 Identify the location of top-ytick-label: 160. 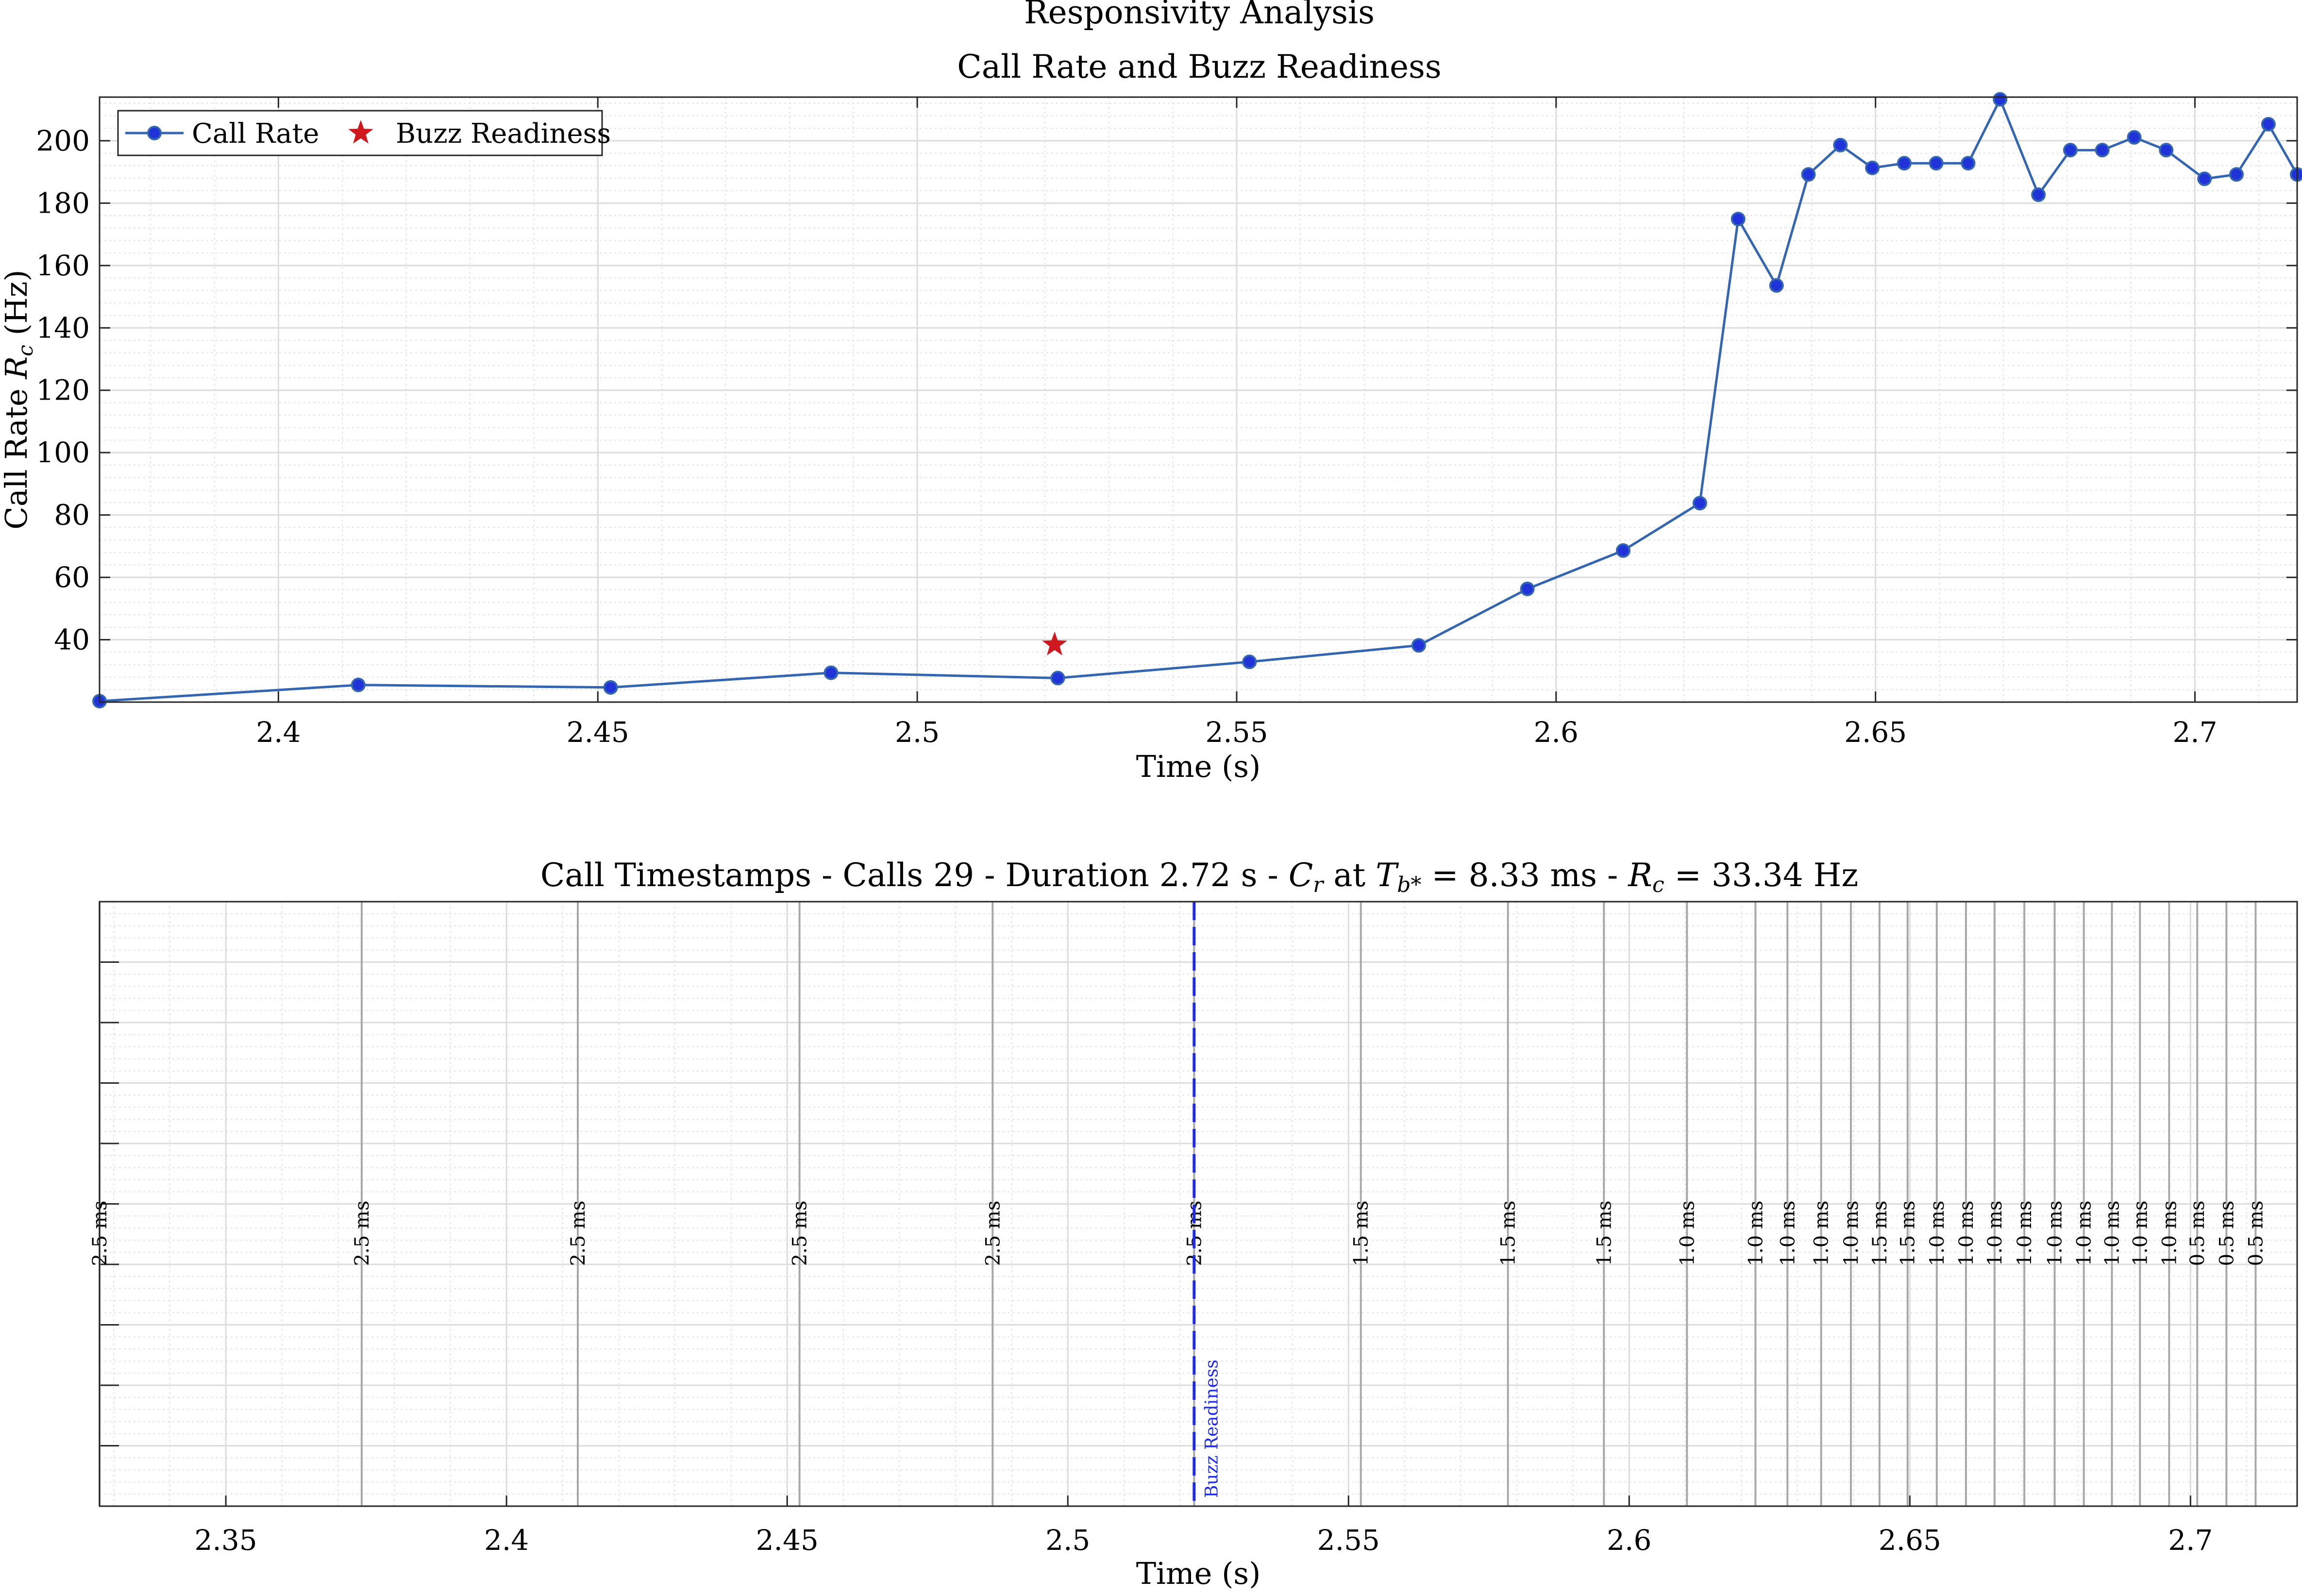
(63, 265).